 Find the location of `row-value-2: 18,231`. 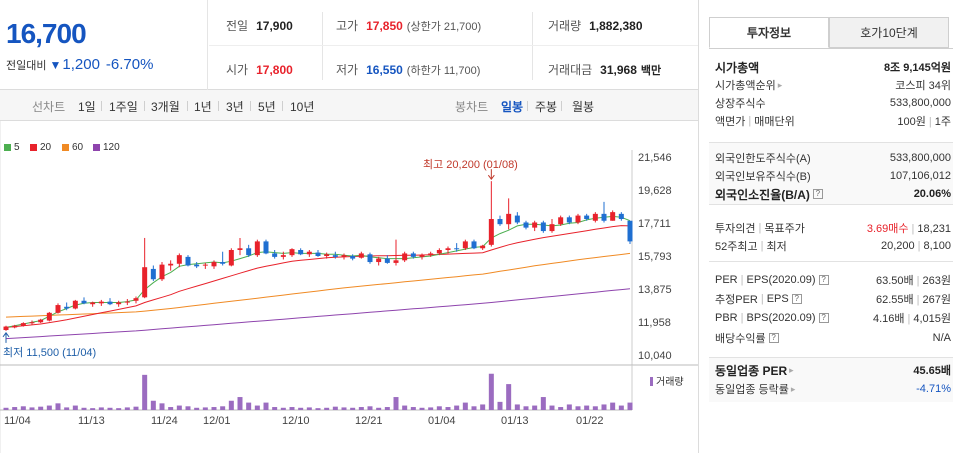

row-value-2: 18,231 is located at coordinates (934, 229).